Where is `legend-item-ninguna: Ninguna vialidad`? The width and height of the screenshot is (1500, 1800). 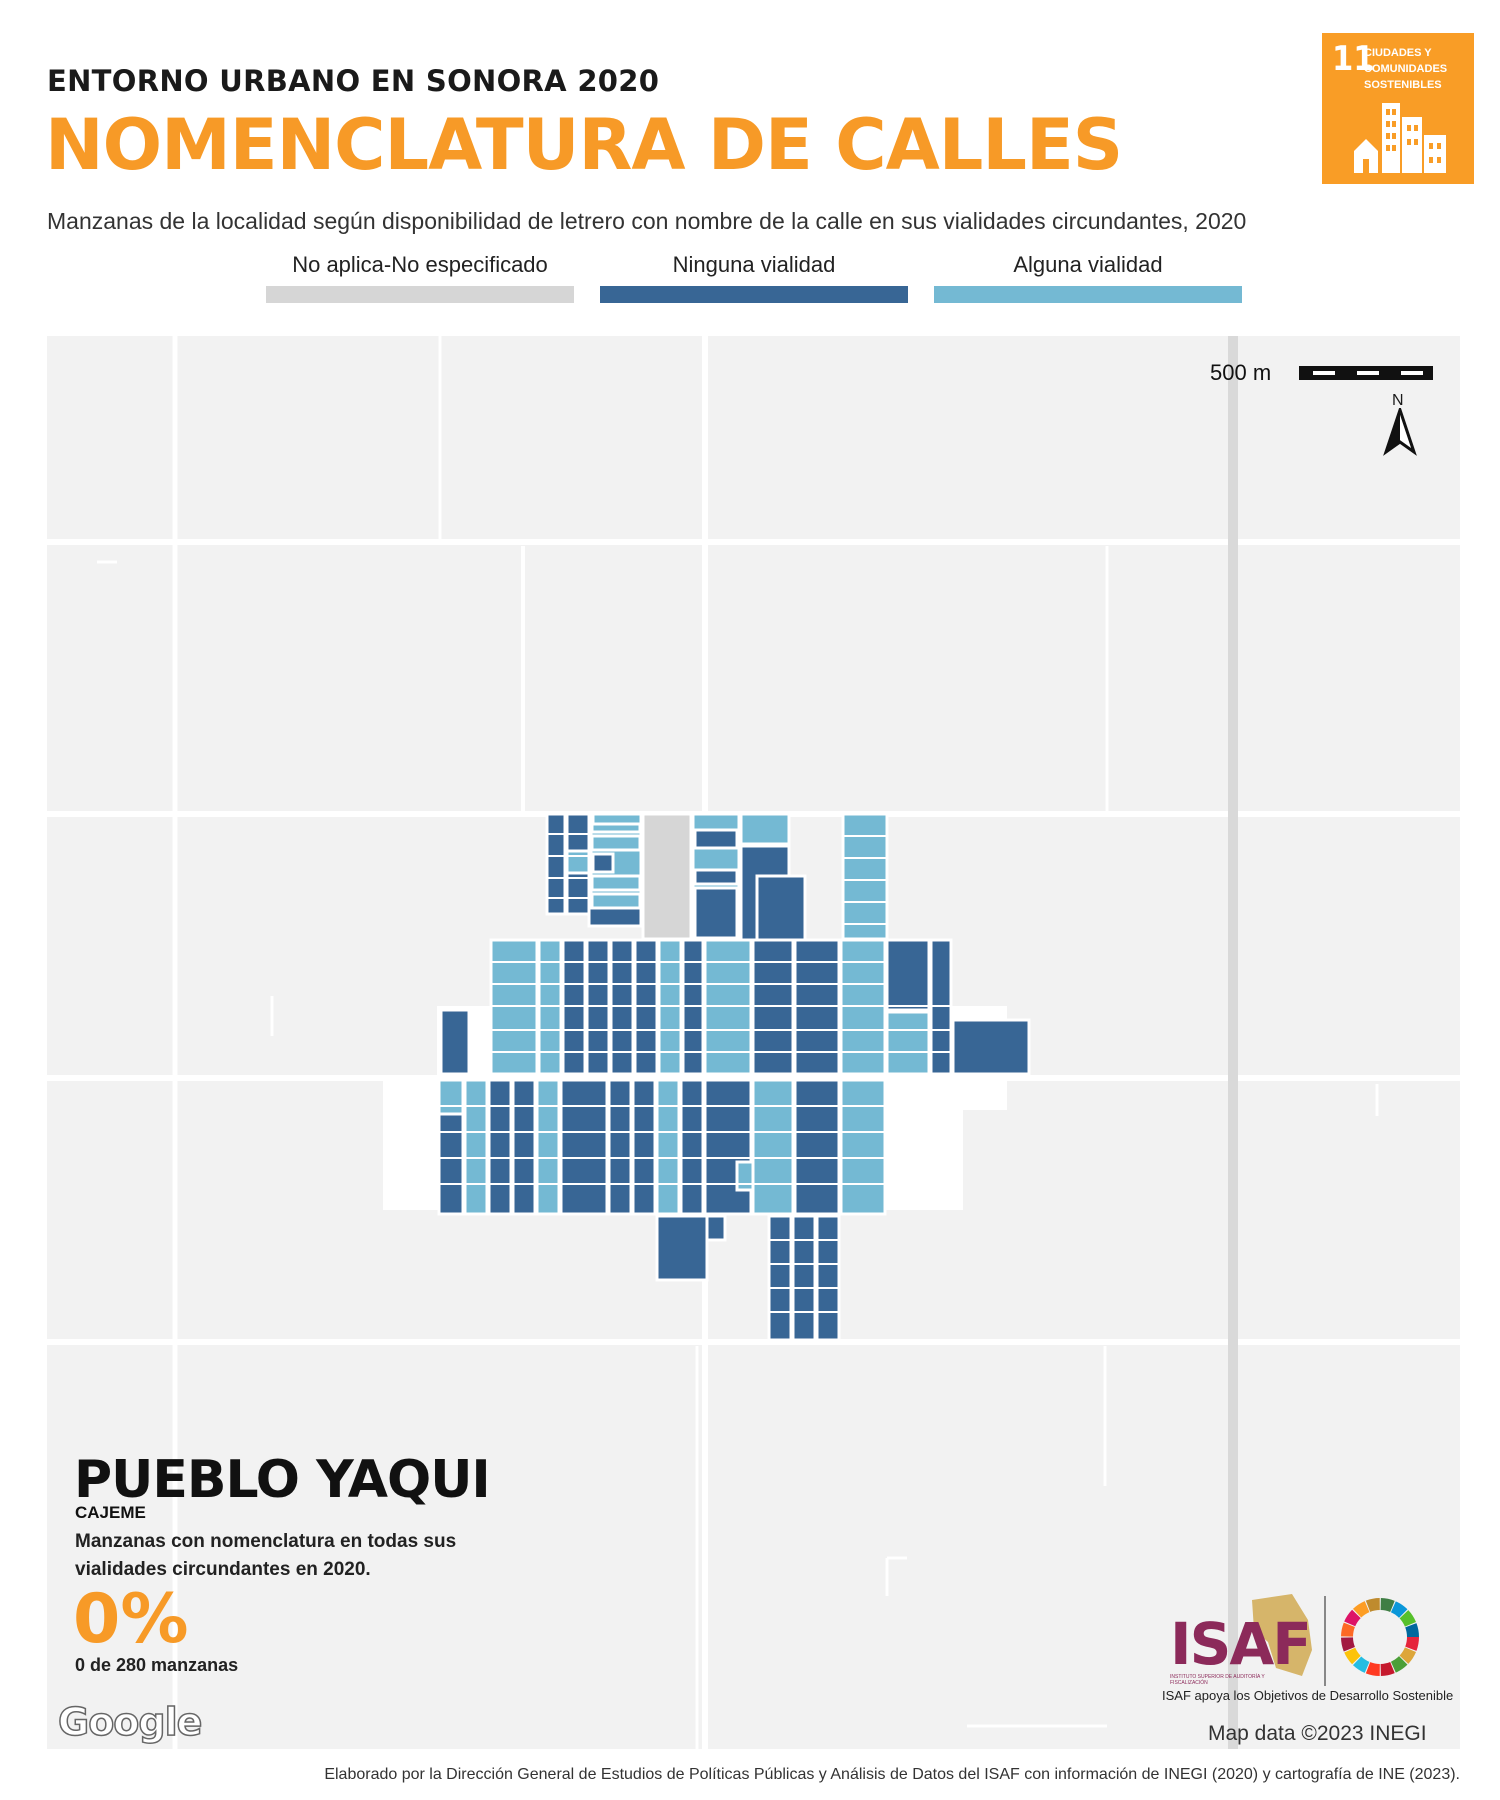 legend-item-ninguna: Ninguna vialidad is located at coordinates (754, 276).